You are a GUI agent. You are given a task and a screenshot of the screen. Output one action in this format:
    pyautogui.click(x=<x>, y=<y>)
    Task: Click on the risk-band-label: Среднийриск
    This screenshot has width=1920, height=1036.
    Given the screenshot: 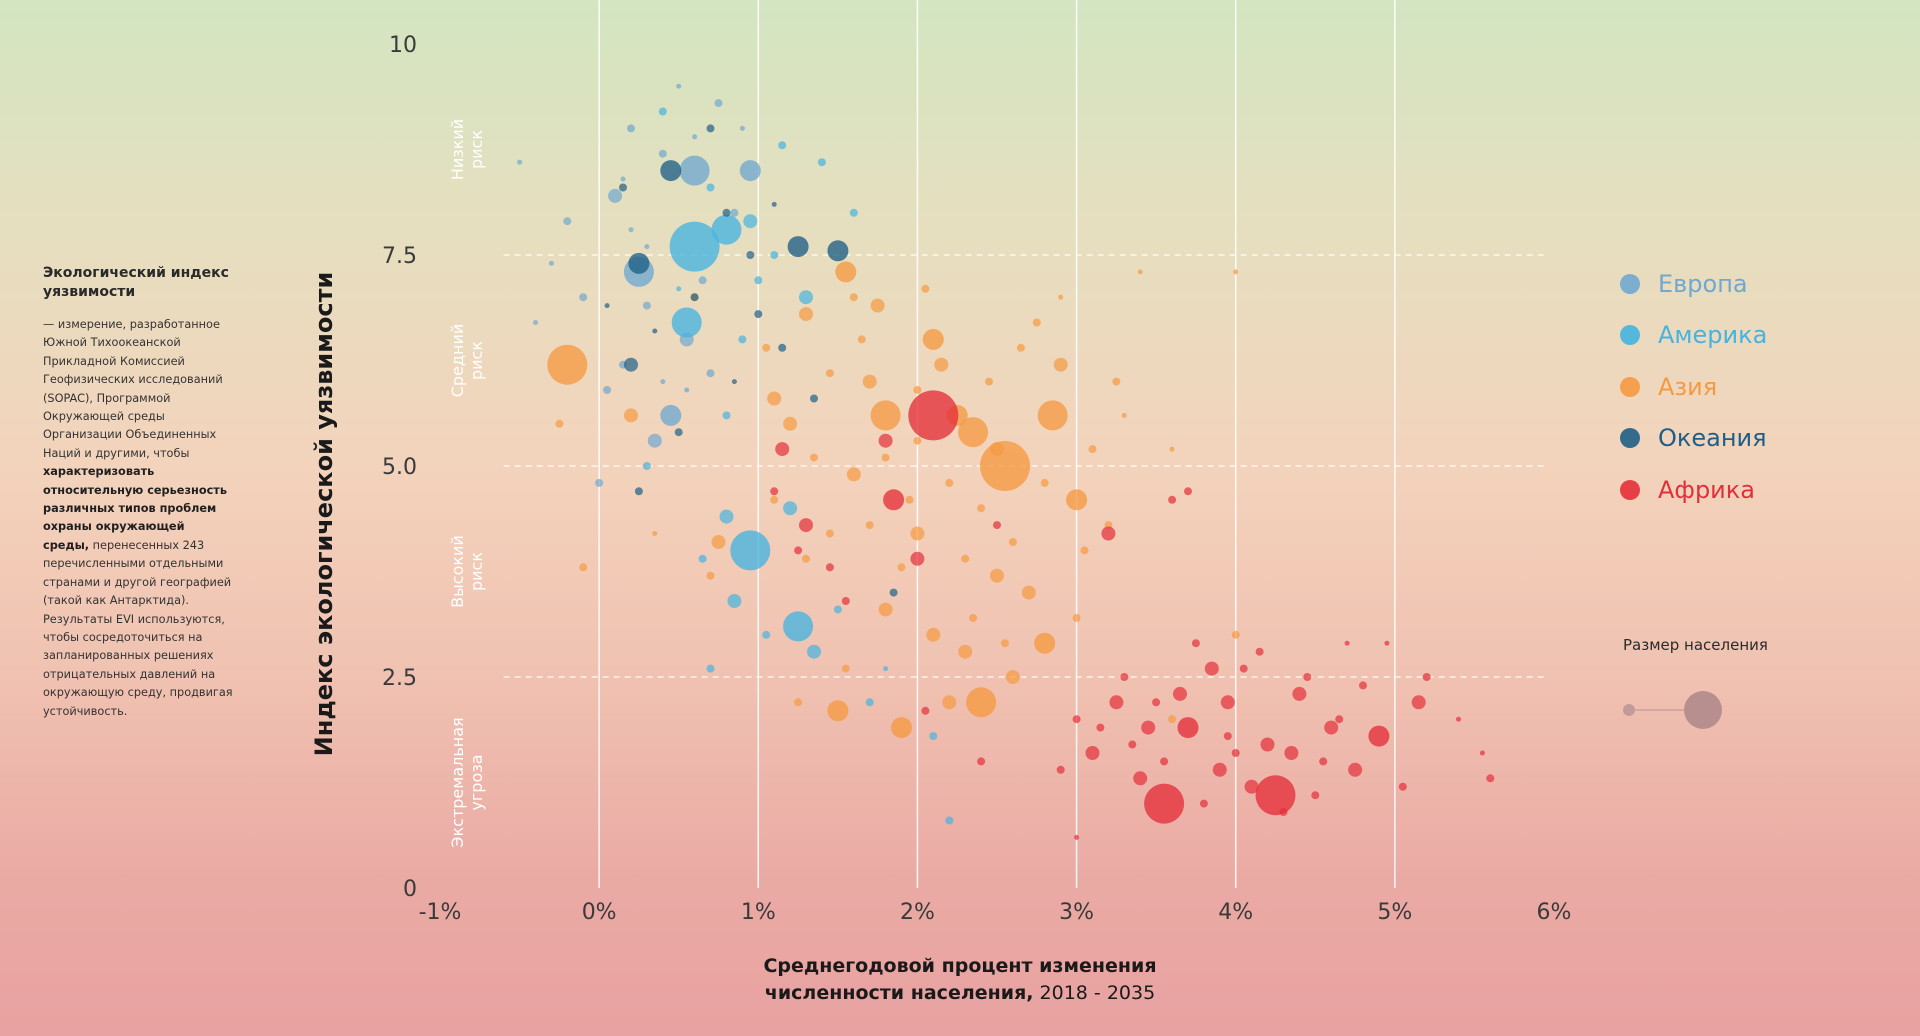 What is the action you would take?
    pyautogui.click(x=467, y=361)
    